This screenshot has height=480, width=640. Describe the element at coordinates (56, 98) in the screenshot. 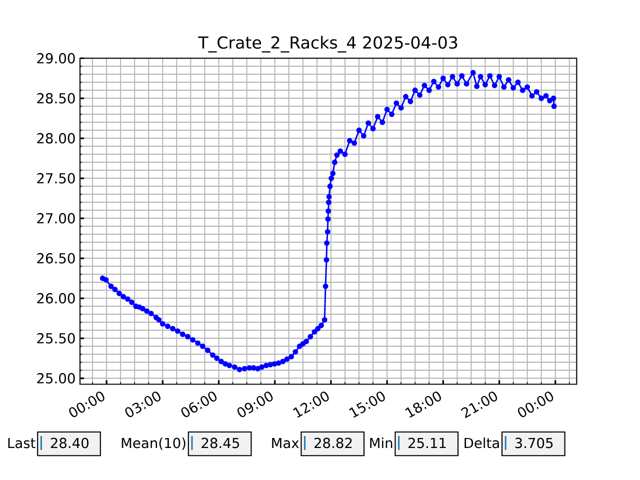

I see `y-tick-label: 28.50` at that location.